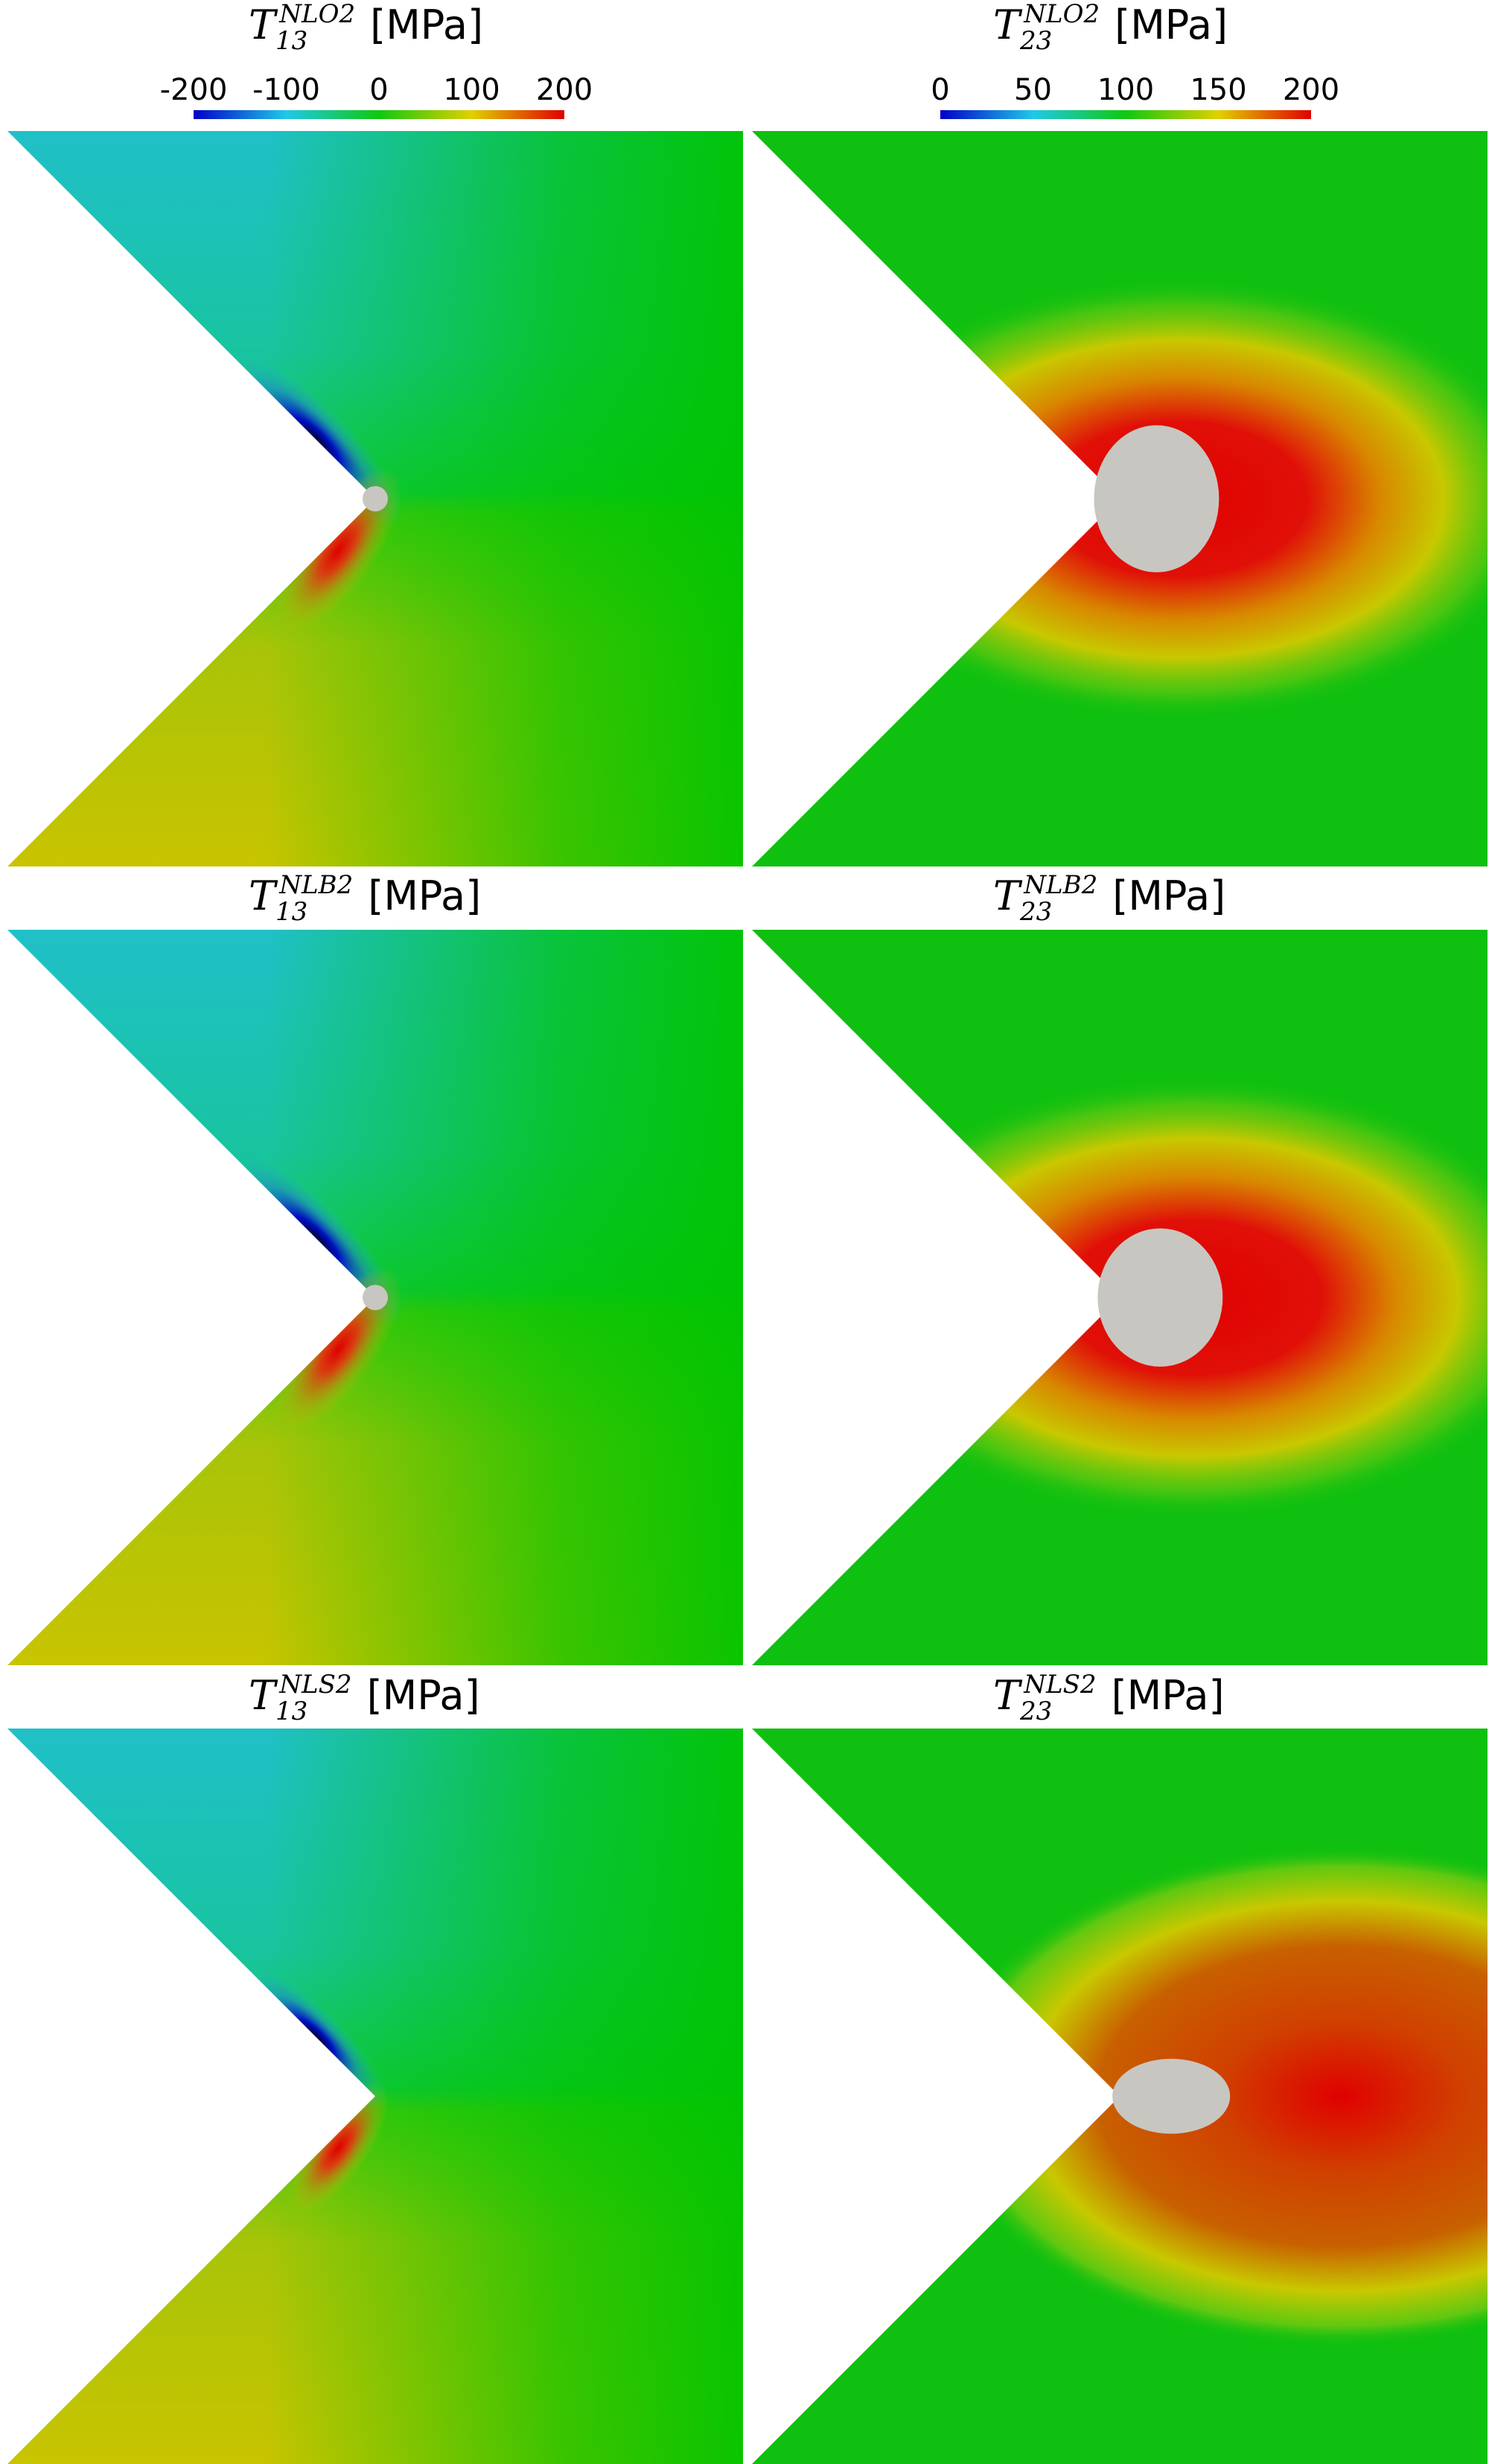 This screenshot has width=1489, height=2464. I want to click on panel-title: T13NLO2 [MPa], so click(366, 28).